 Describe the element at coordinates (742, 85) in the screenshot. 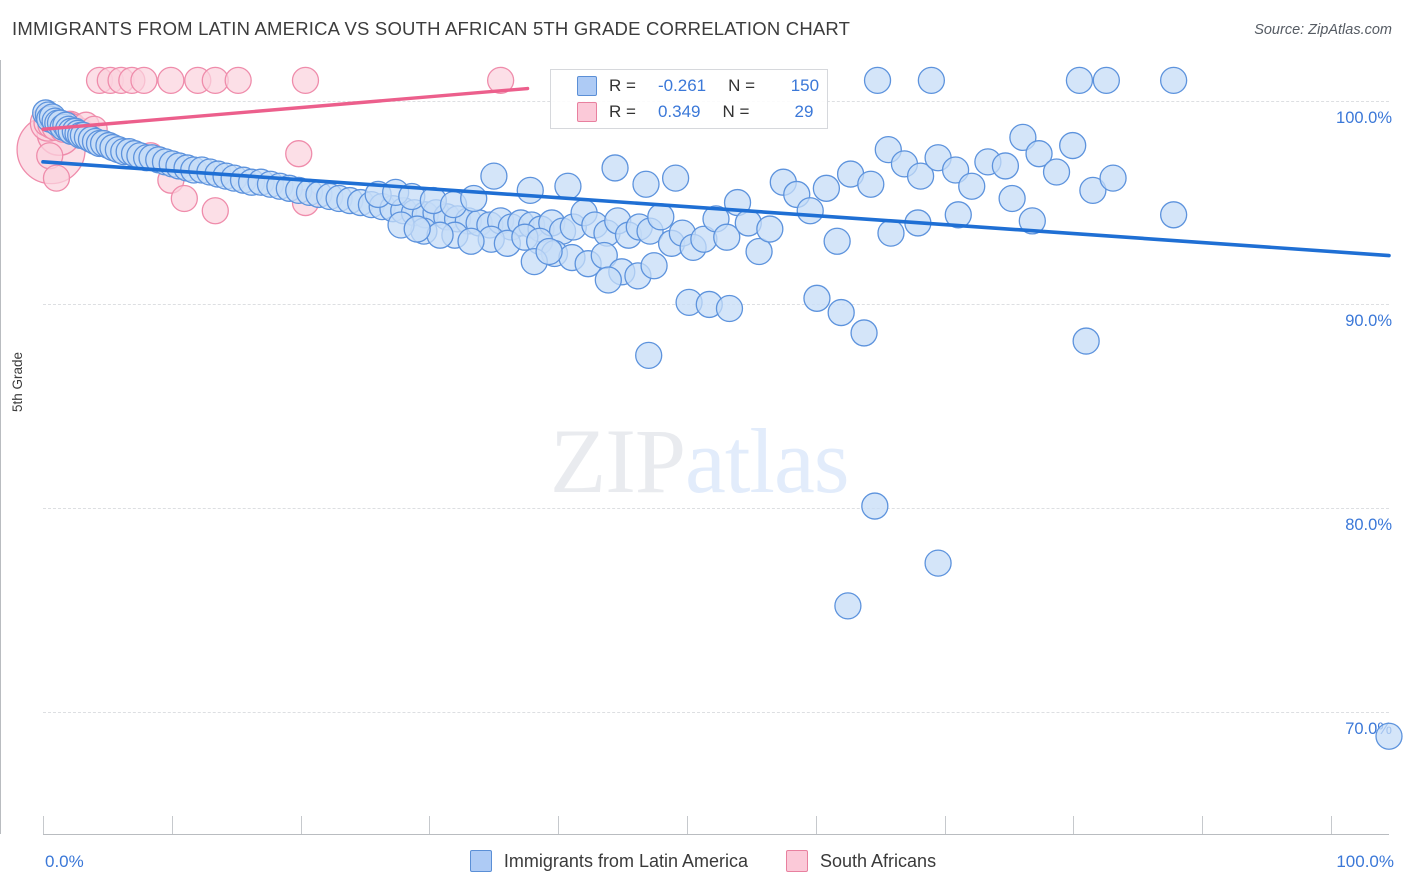

I see `blue-n-label: N =` at that location.